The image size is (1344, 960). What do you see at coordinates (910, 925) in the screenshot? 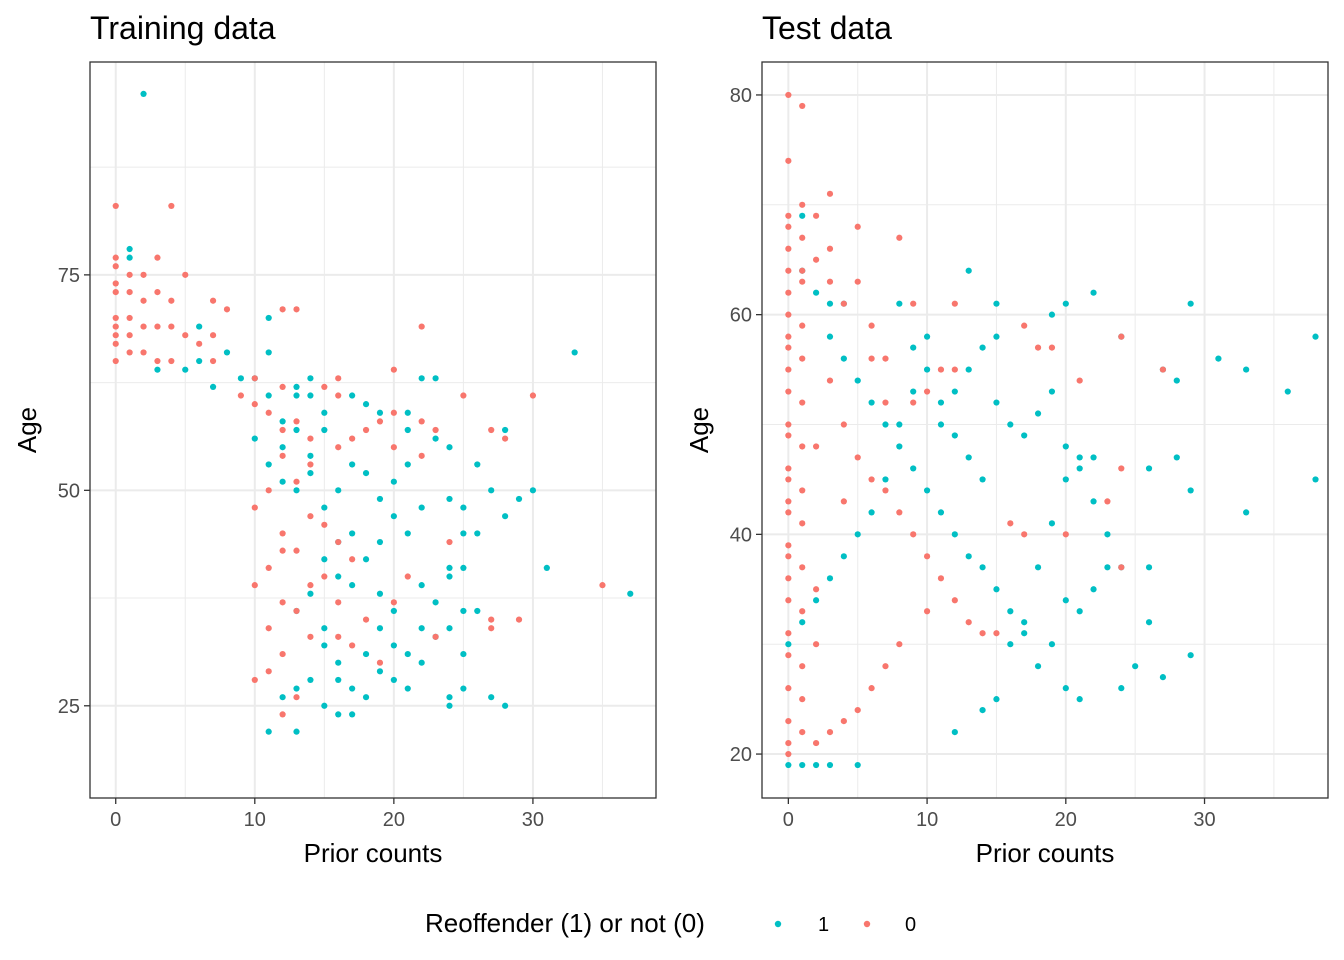
I see `legend-label-0: 0` at bounding box center [910, 925].